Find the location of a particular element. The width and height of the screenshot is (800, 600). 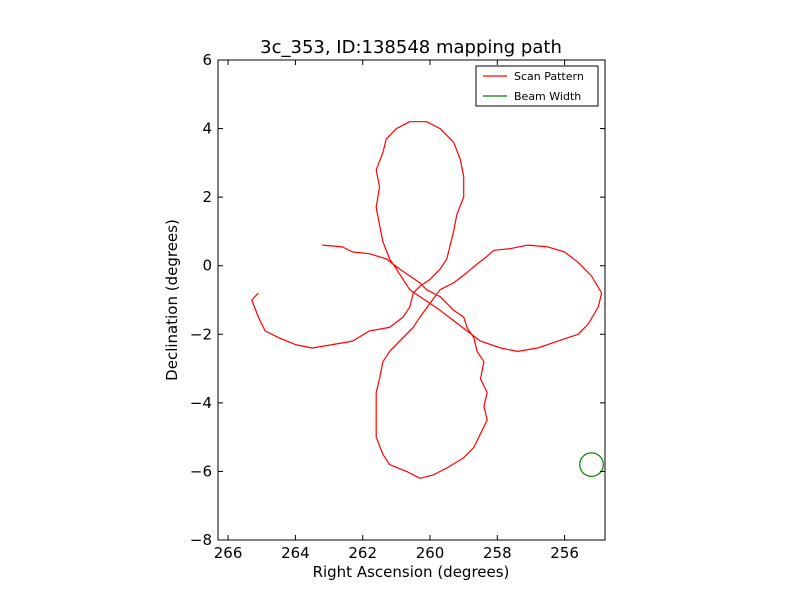

y-tick-label: 6 is located at coordinates (207, 60).